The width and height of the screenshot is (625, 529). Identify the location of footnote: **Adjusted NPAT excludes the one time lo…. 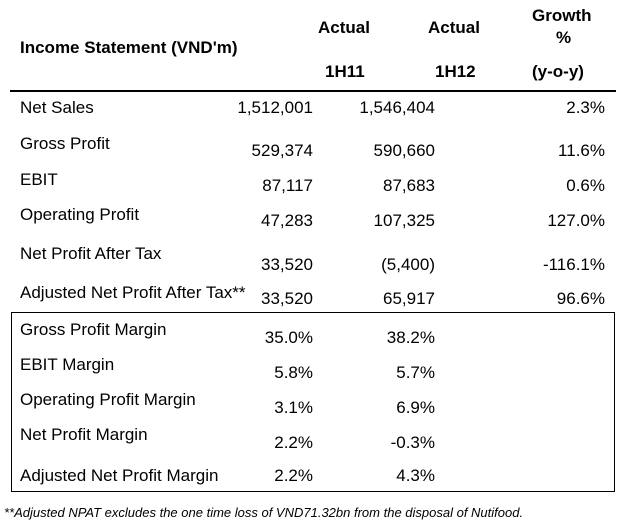
(264, 512).